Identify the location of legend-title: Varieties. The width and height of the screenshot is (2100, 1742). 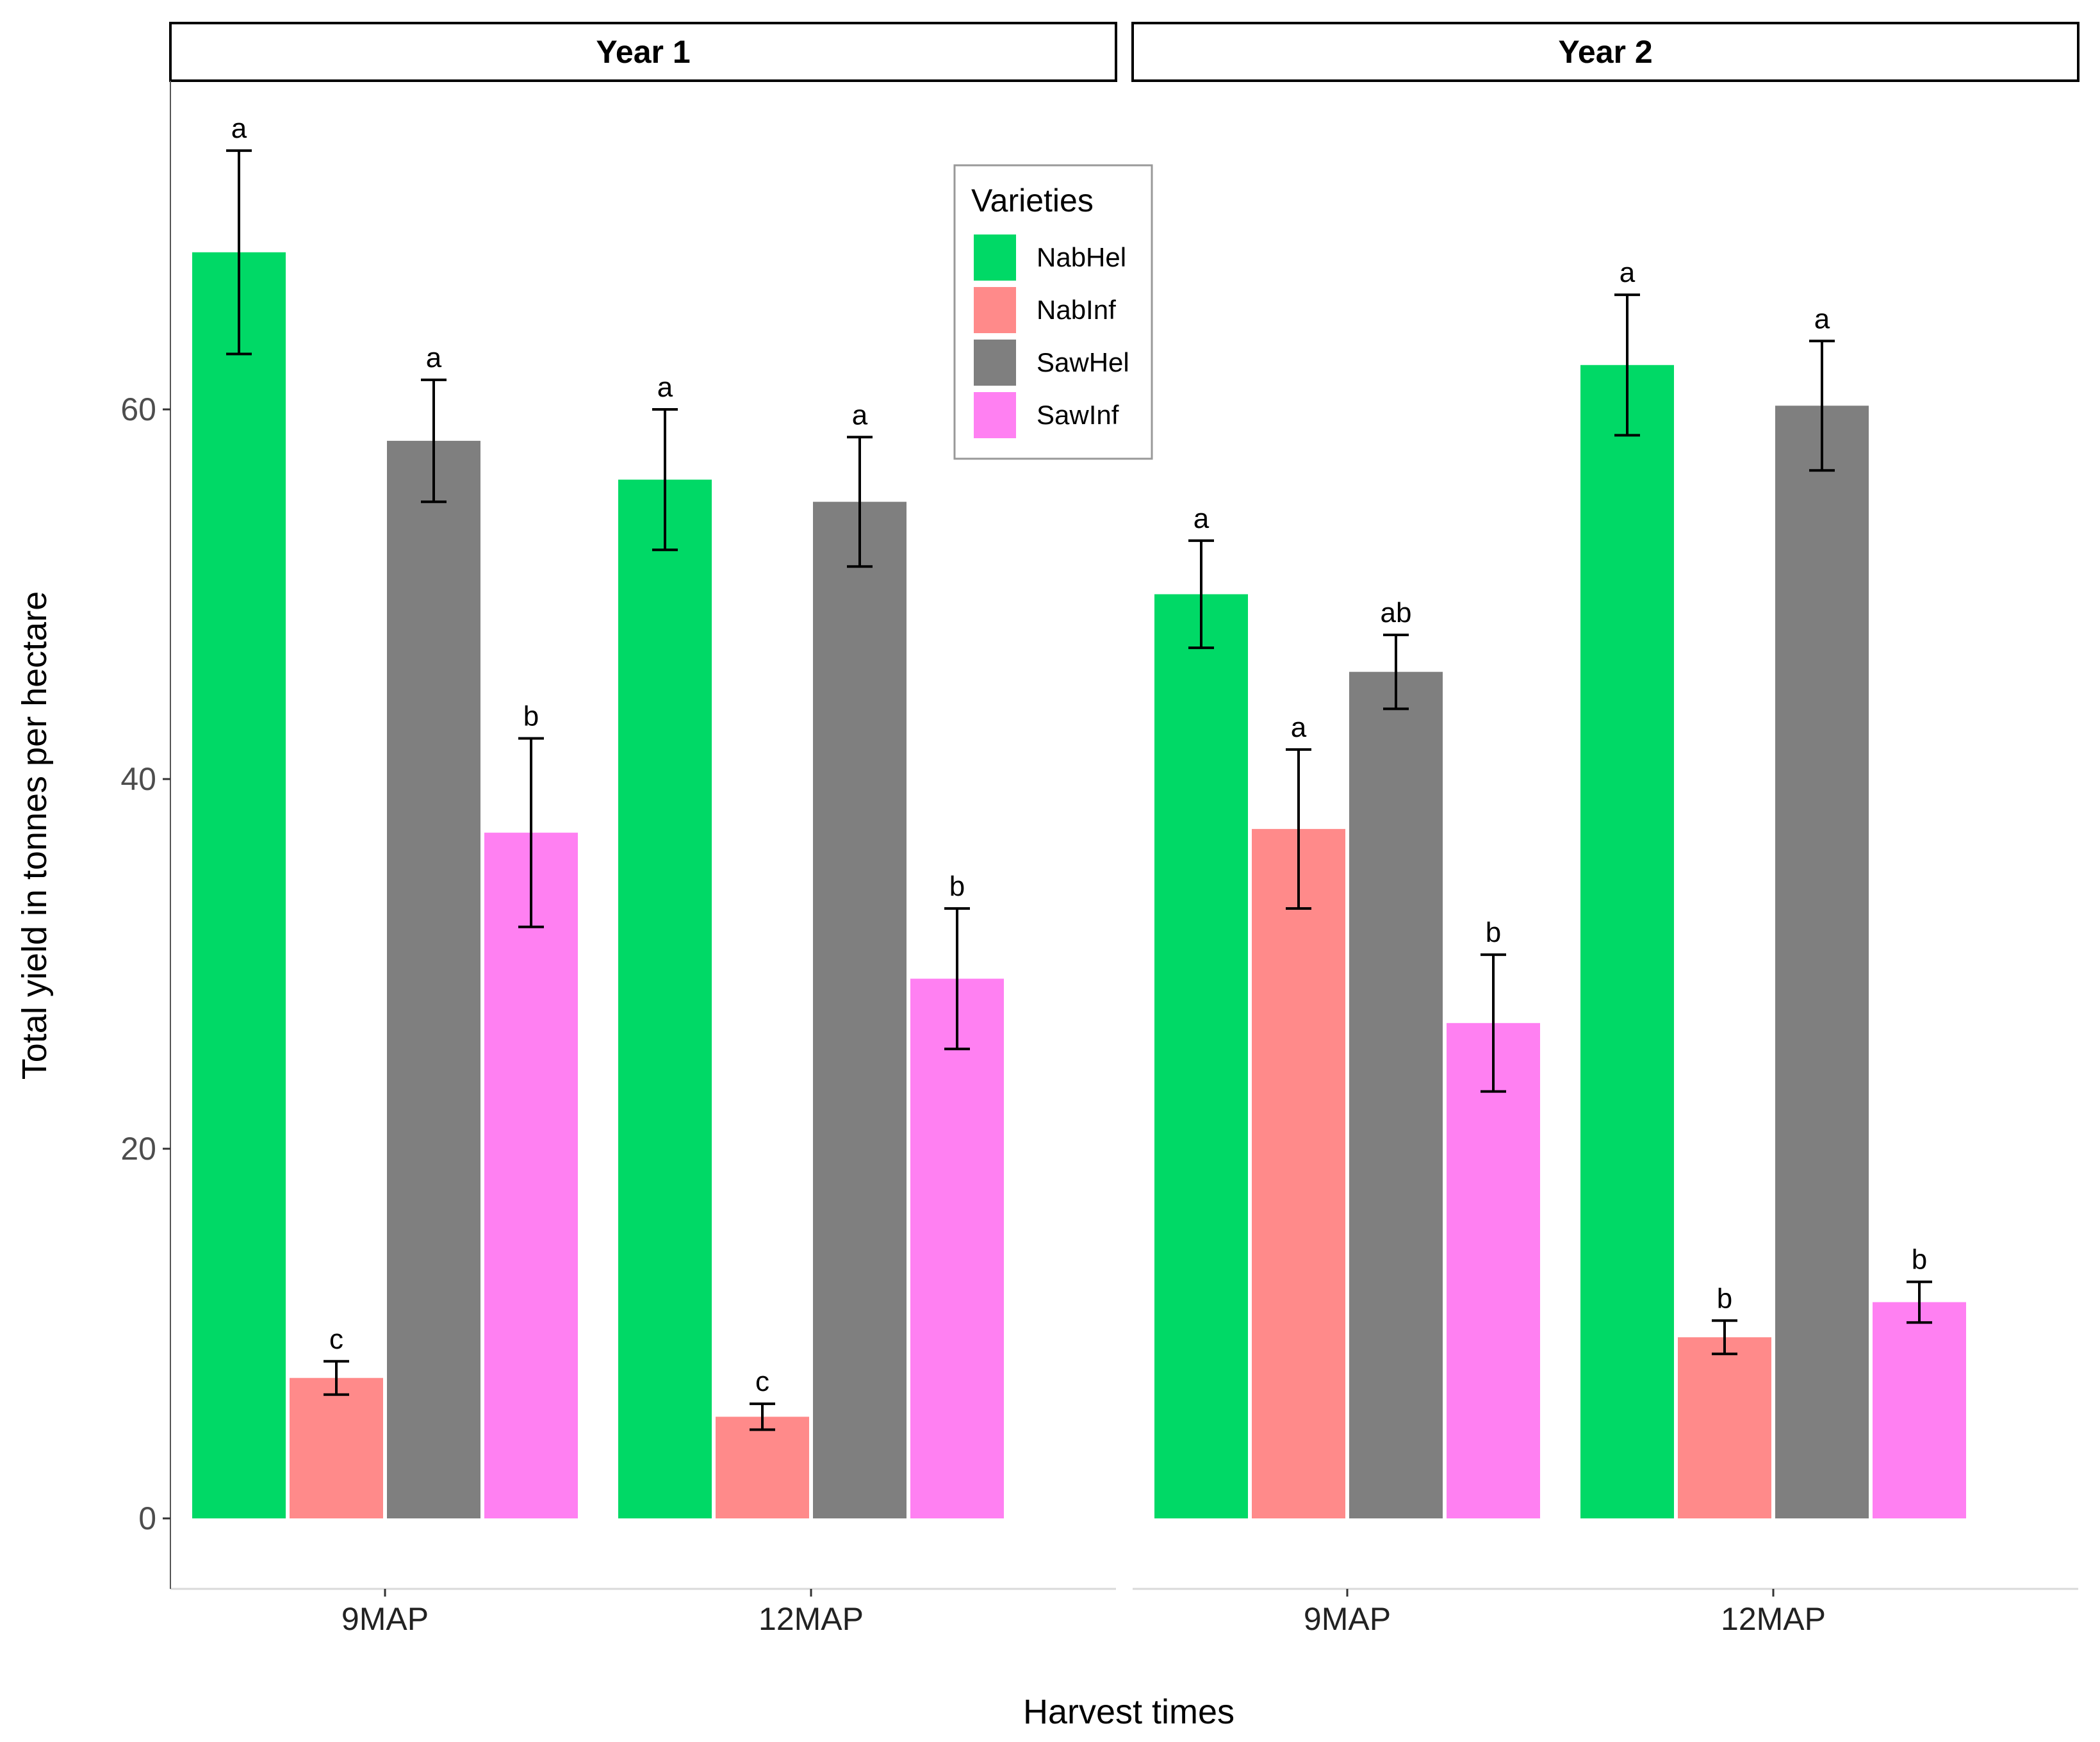
(1032, 200).